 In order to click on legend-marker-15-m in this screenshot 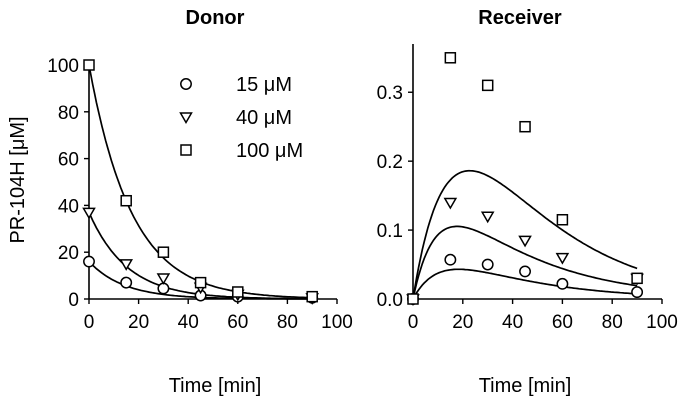, I will do `click(186, 84)`.